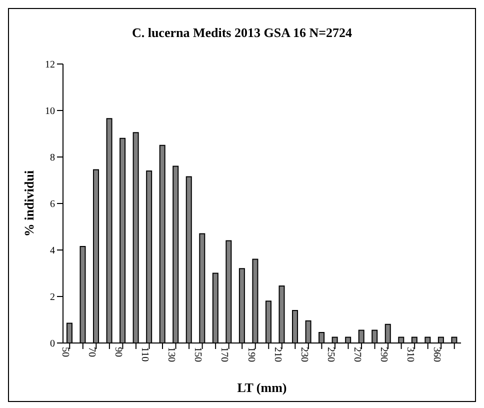 Image resolution: width=484 pixels, height=408 pixels. What do you see at coordinates (383, 354) in the screenshot?
I see `x-tick-label: 290` at bounding box center [383, 354].